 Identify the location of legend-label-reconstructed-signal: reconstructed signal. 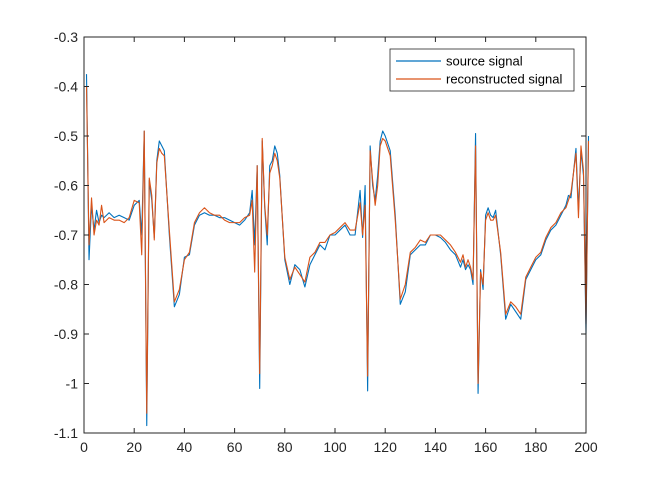
(504, 79).